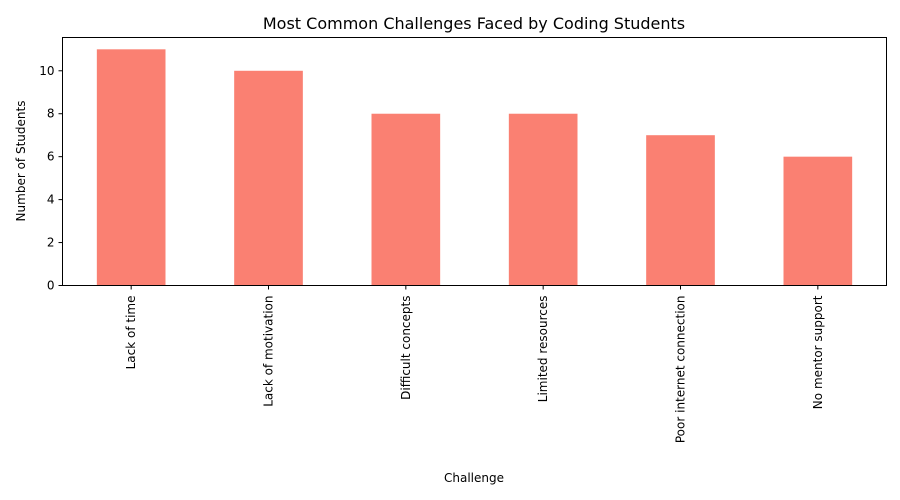  I want to click on y-axis: 0 2 4 6 8 10, so click(51, 178).